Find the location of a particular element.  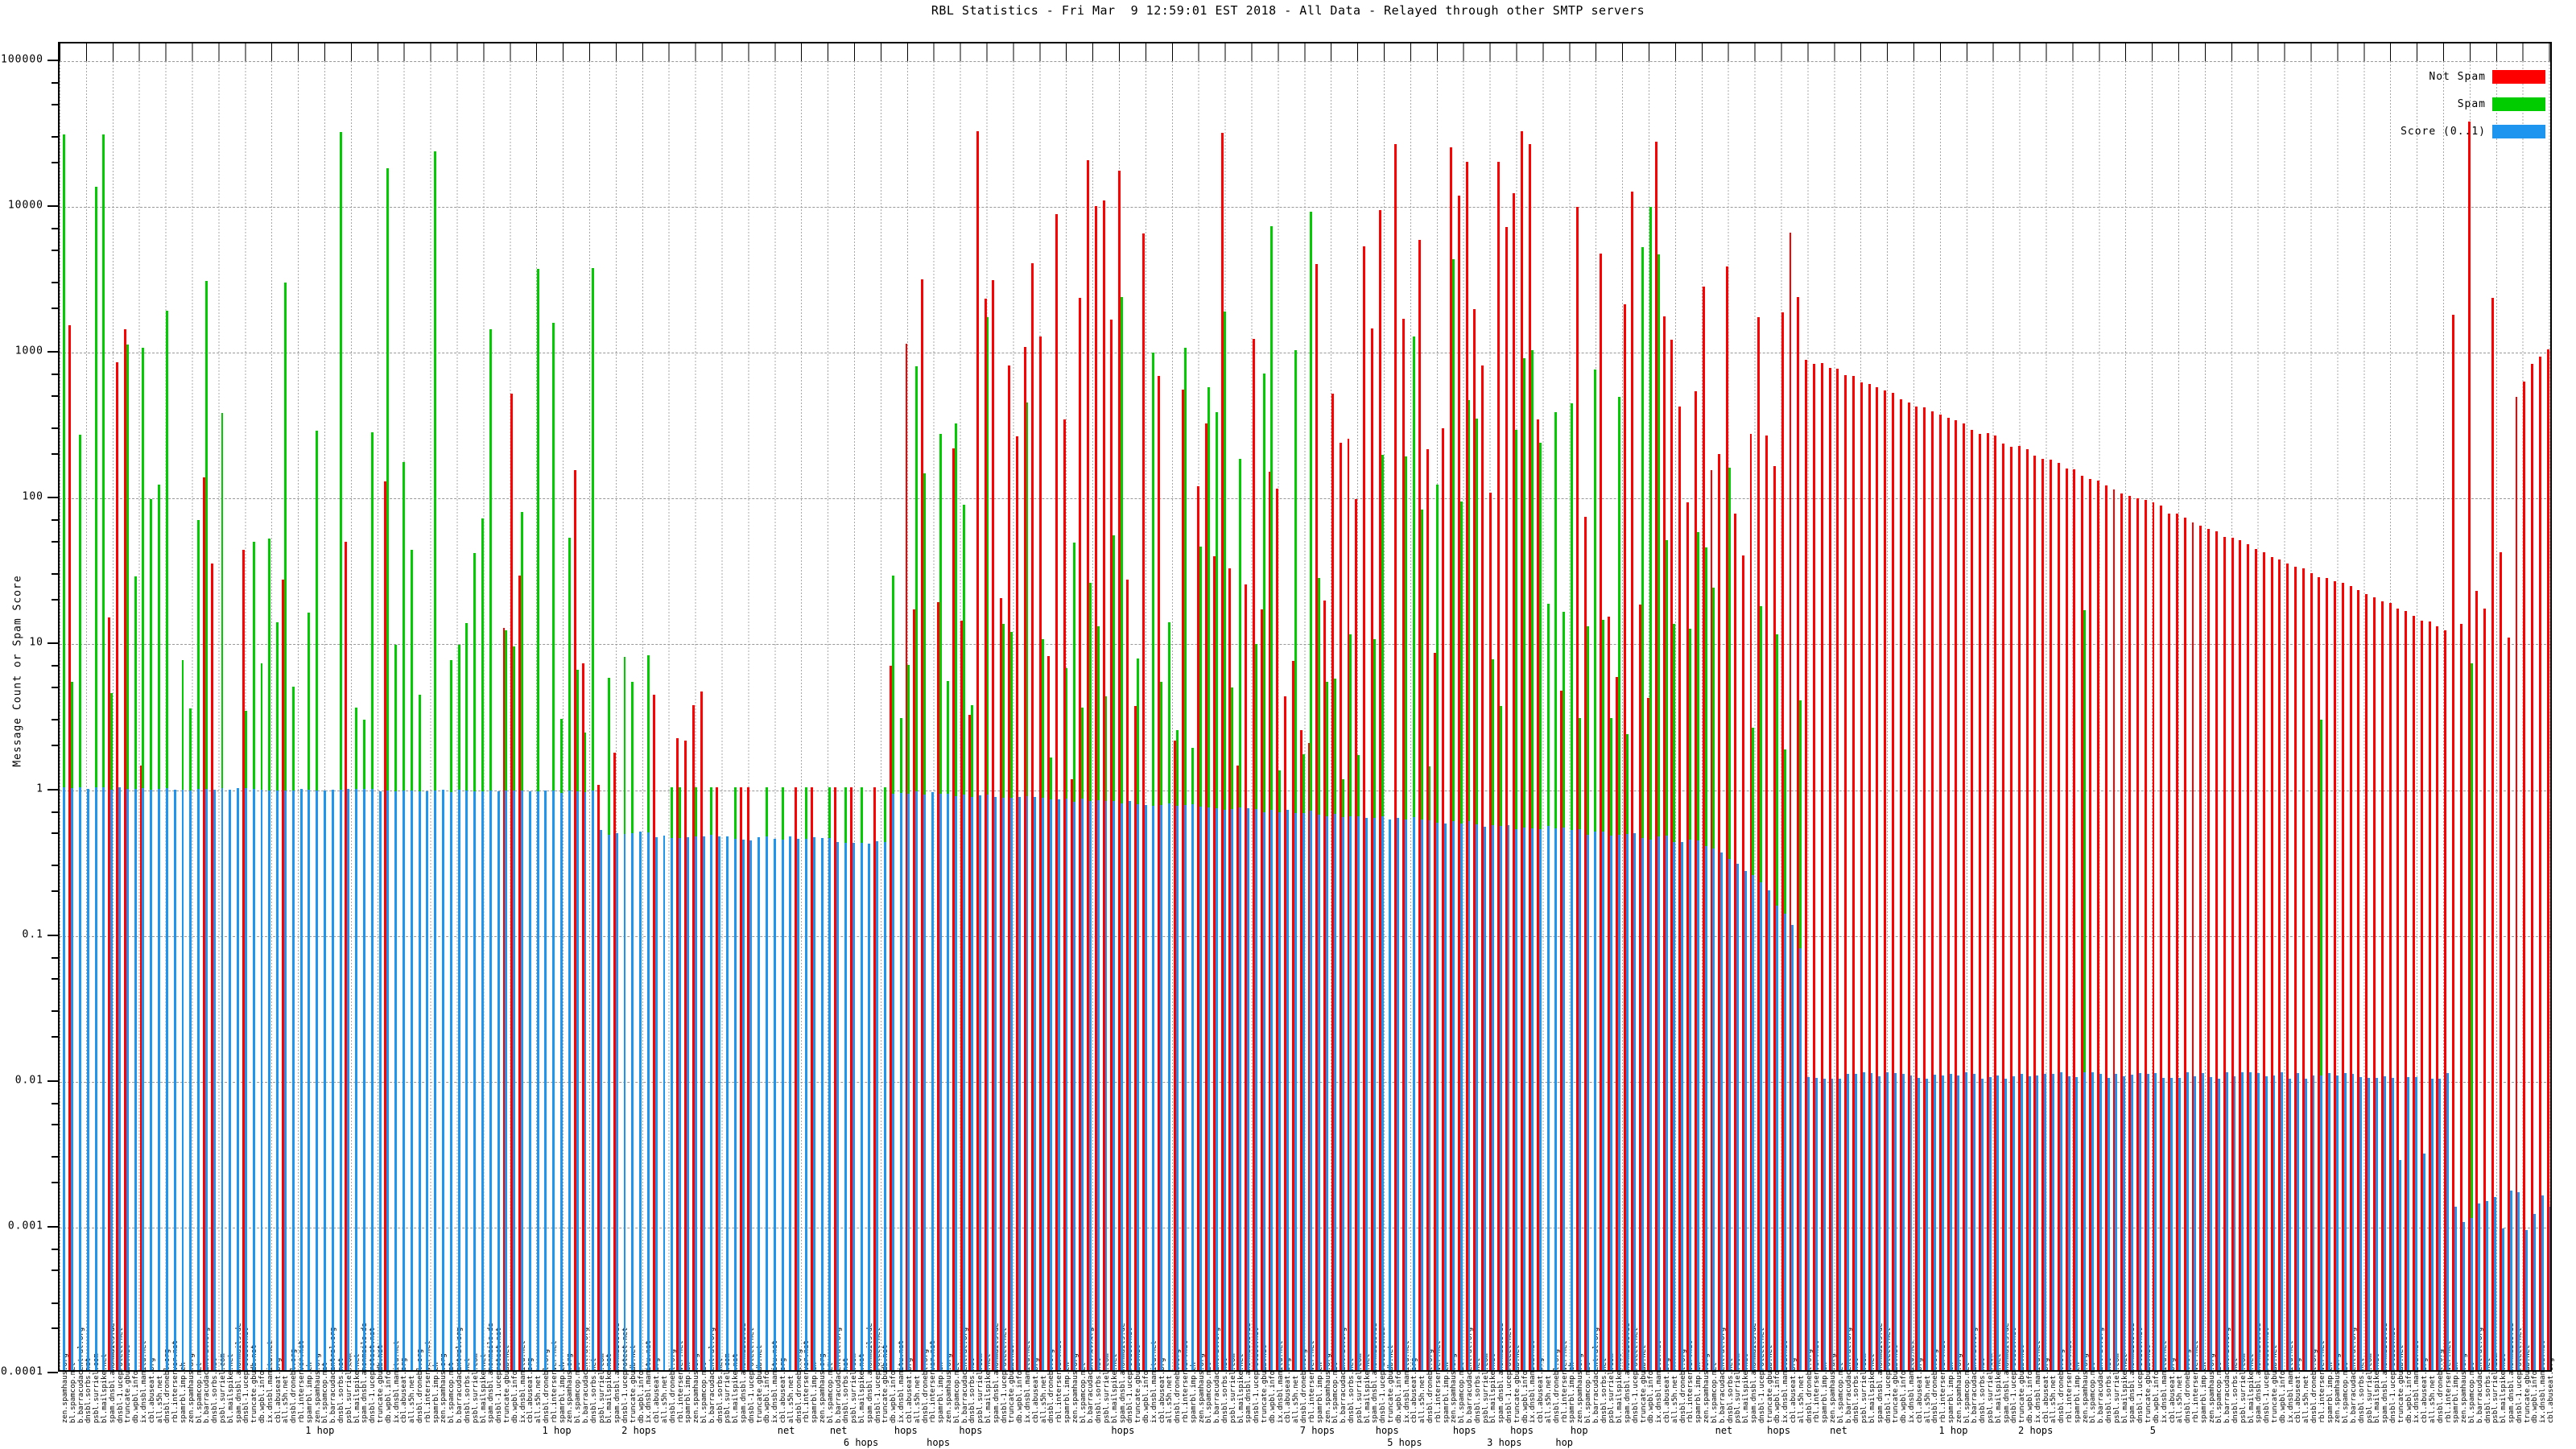

y-tick-label: 10 is located at coordinates (36, 642).